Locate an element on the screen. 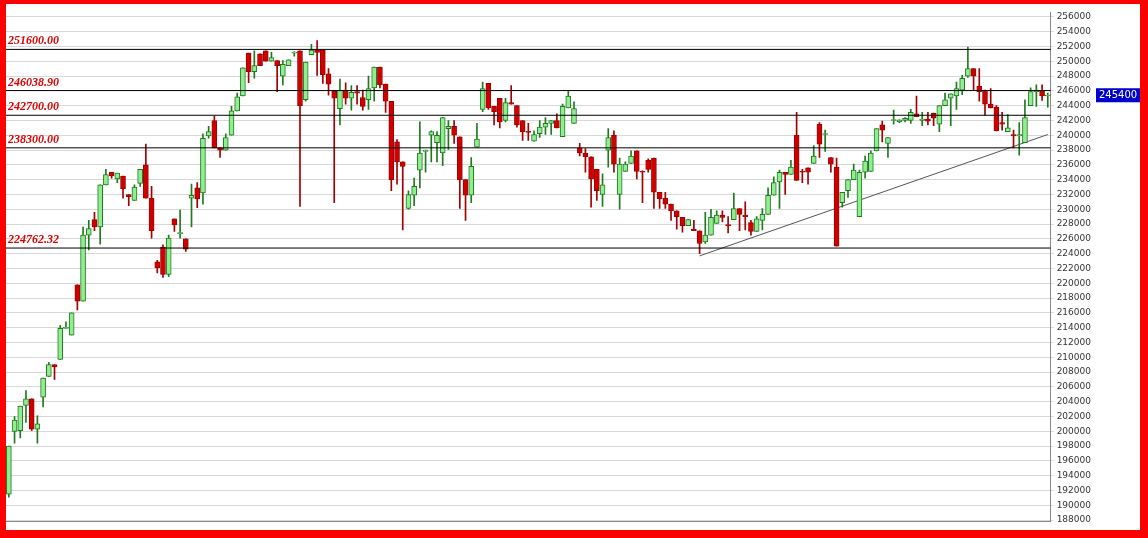  y-tick-label: 206000 is located at coordinates (1074, 386).